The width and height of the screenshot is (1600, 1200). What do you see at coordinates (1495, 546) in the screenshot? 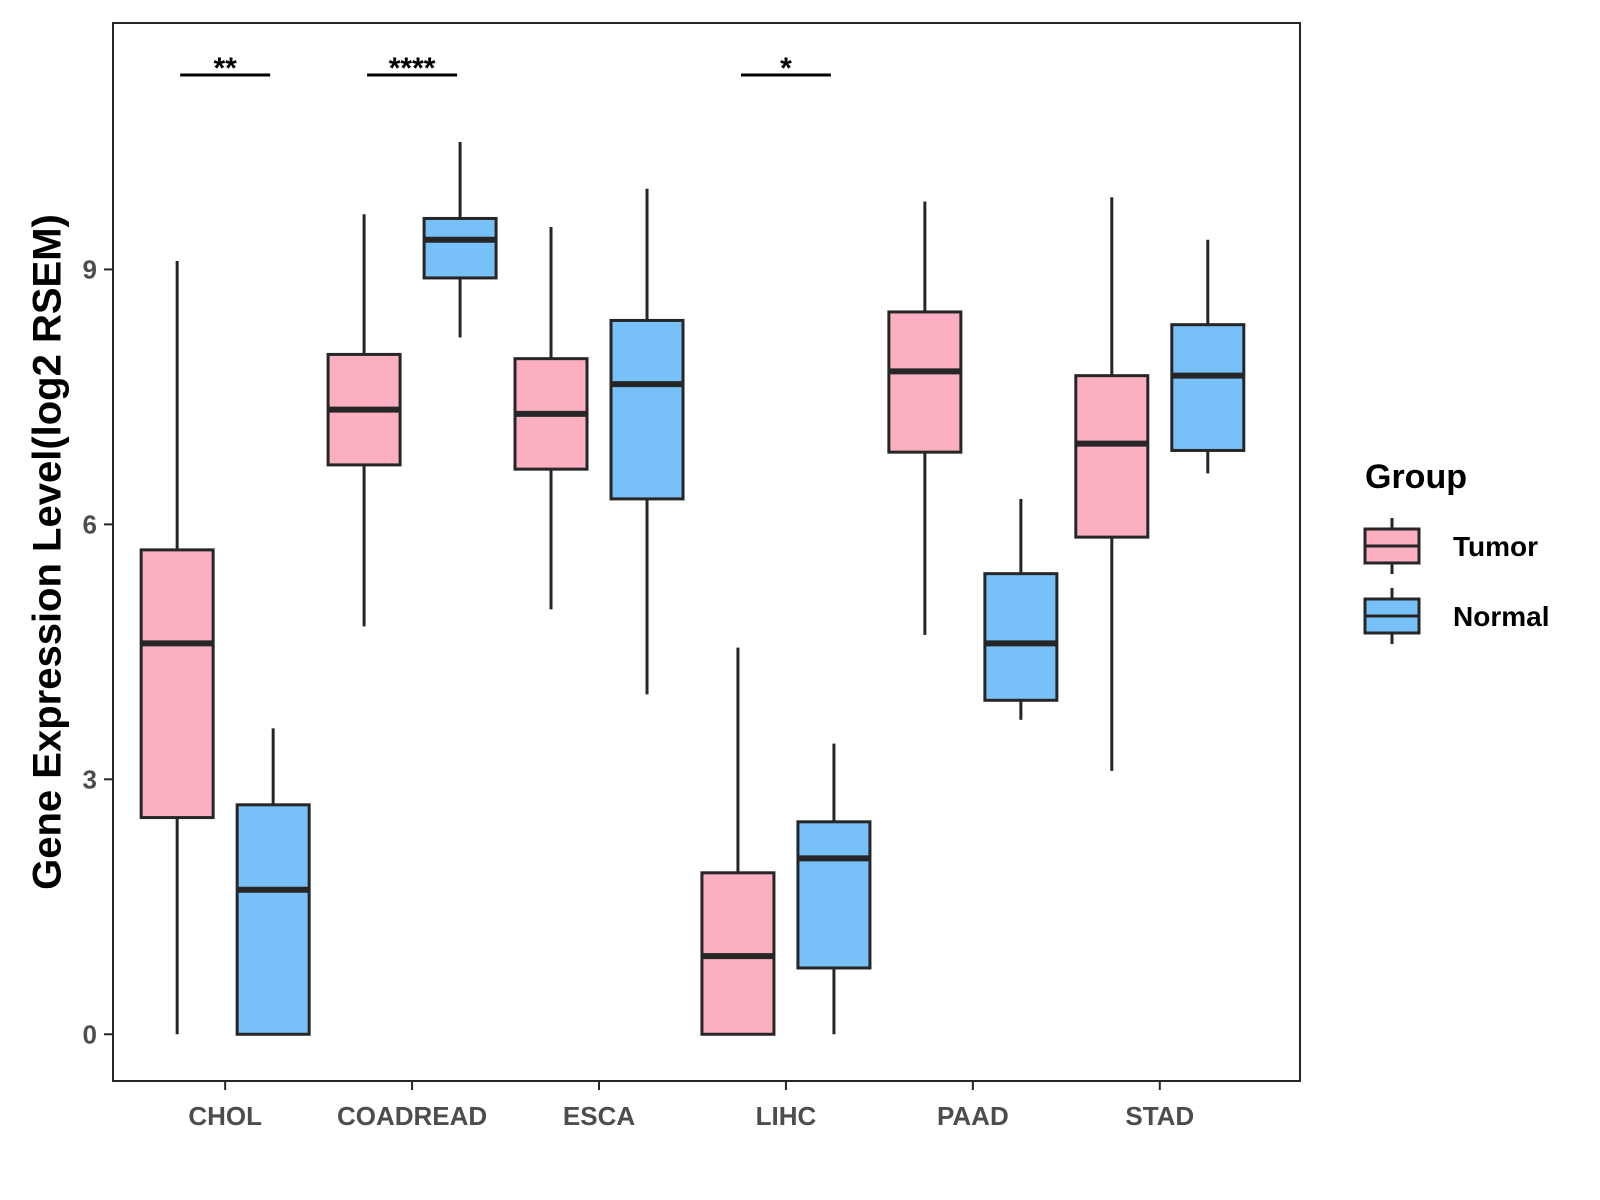
I see `legend-label-tumor: Tumor` at bounding box center [1495, 546].